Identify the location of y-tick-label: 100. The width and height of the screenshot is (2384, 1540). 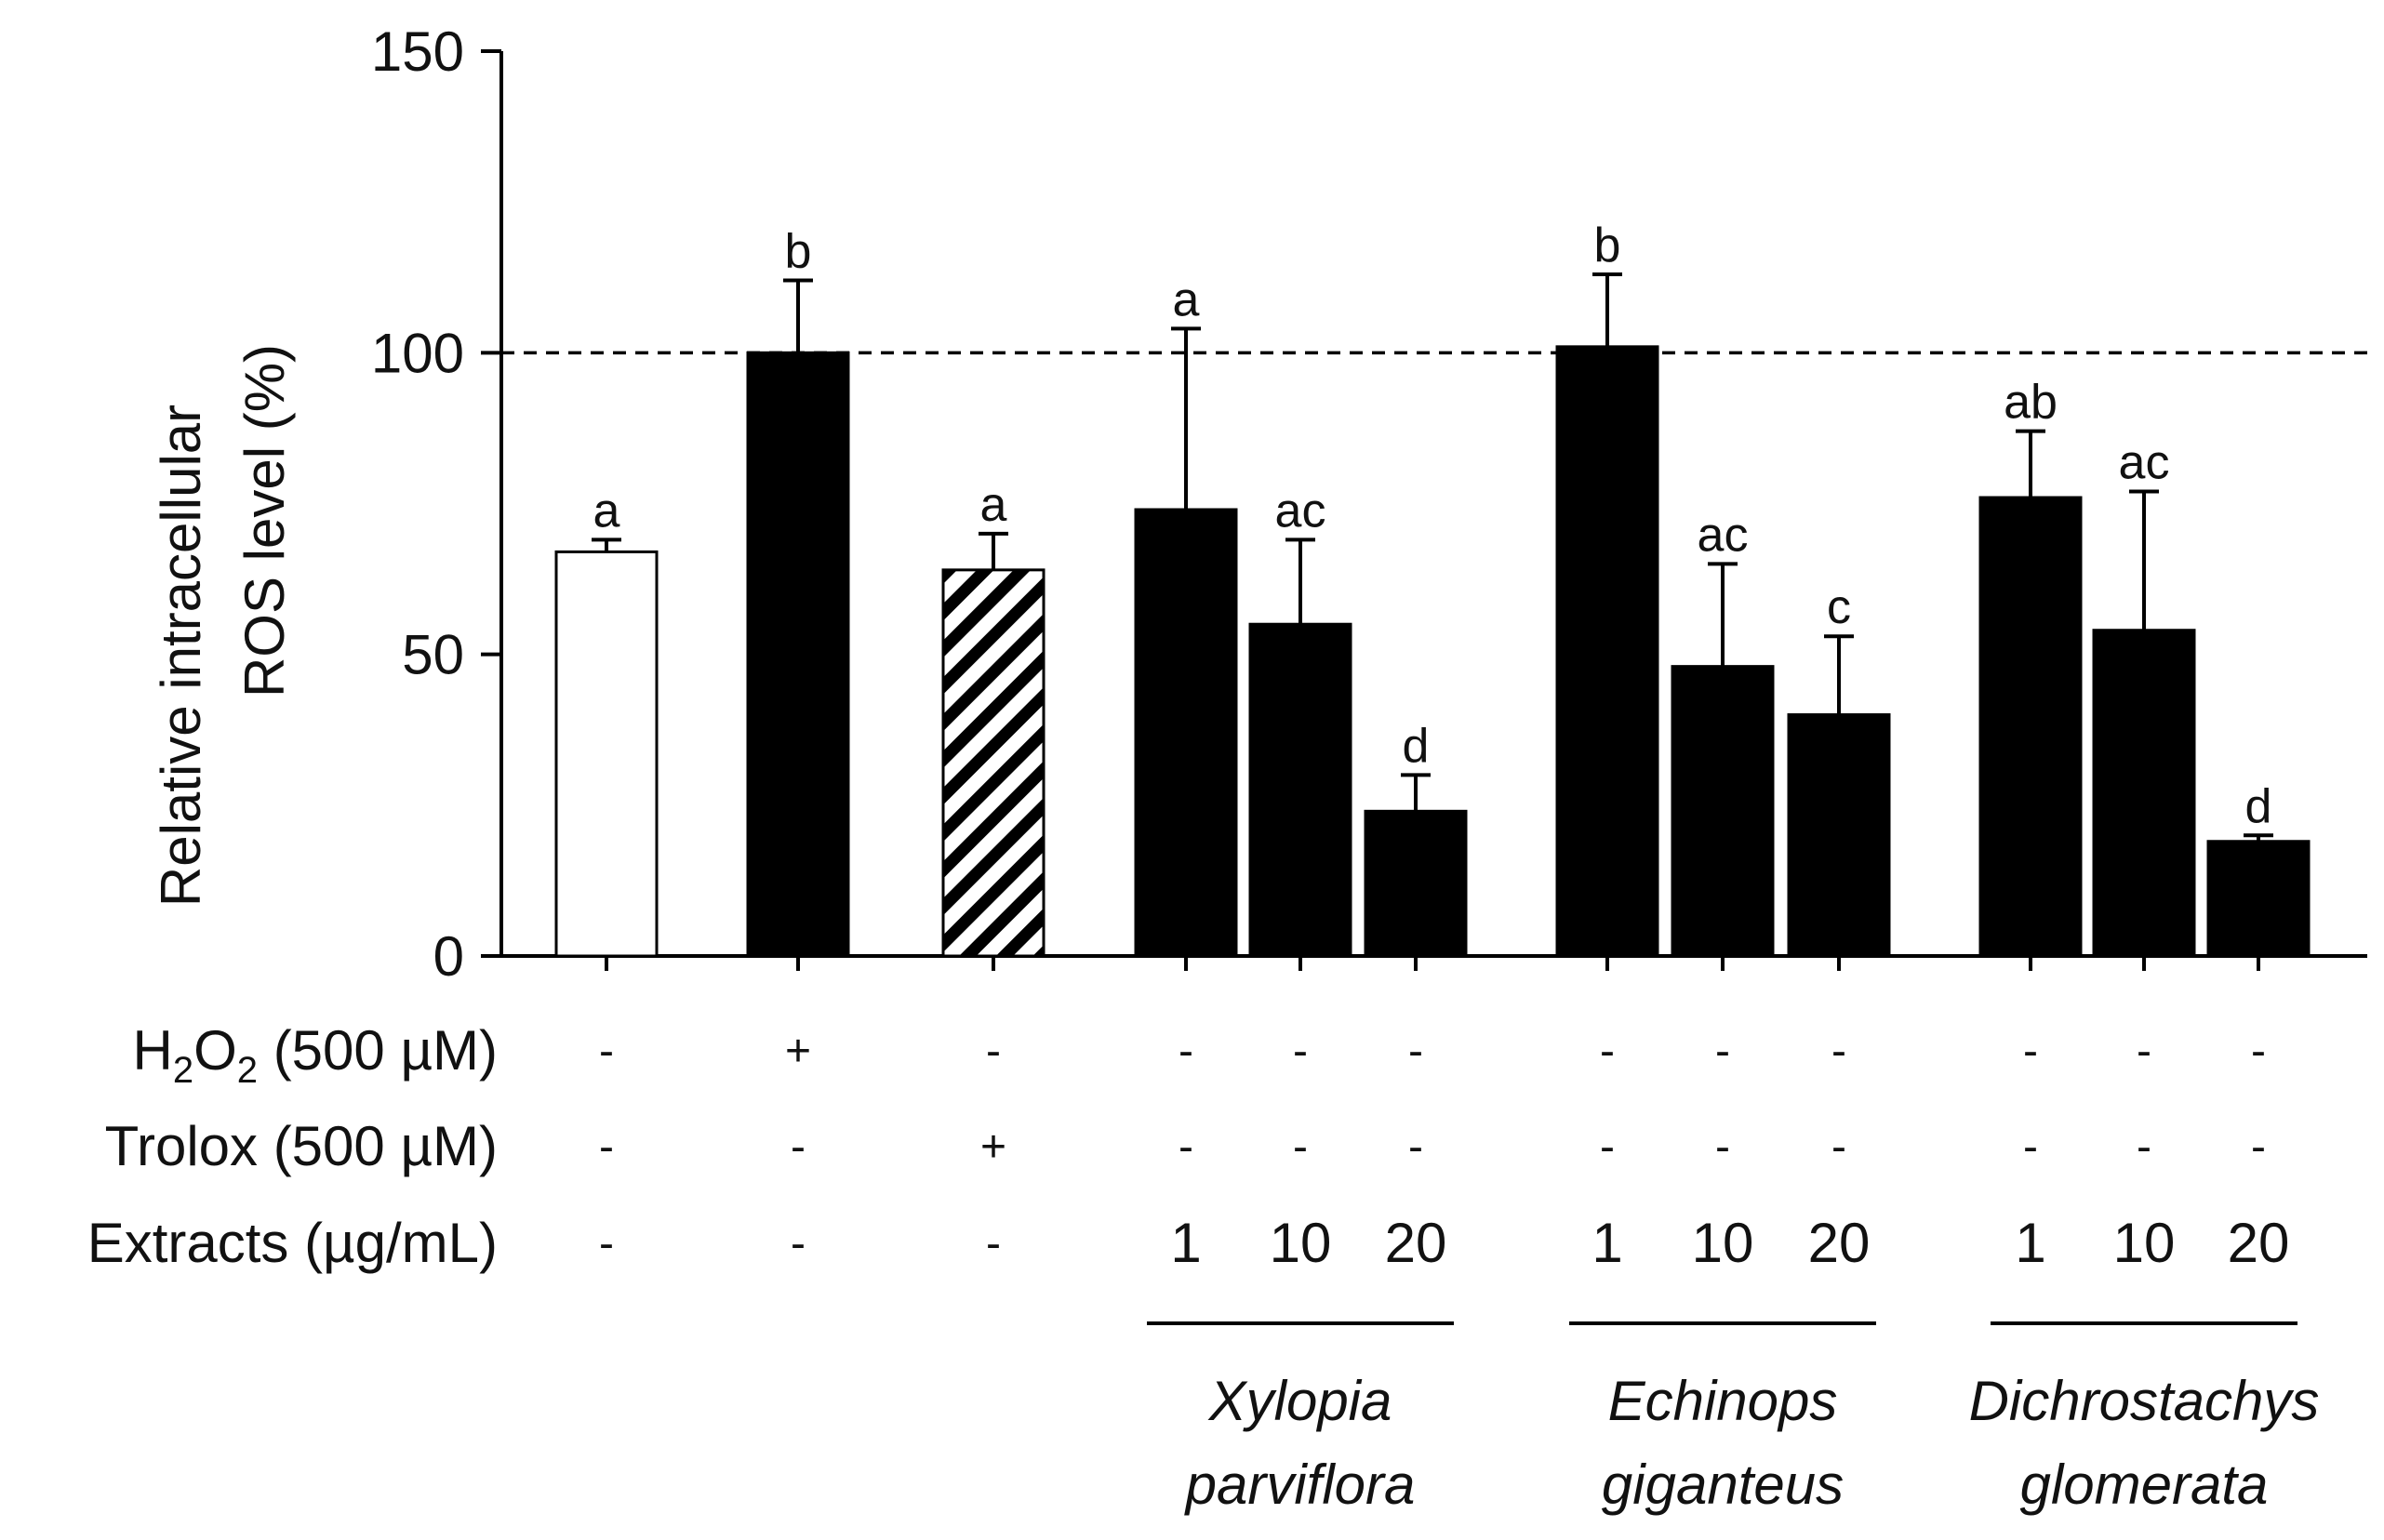
(417, 353).